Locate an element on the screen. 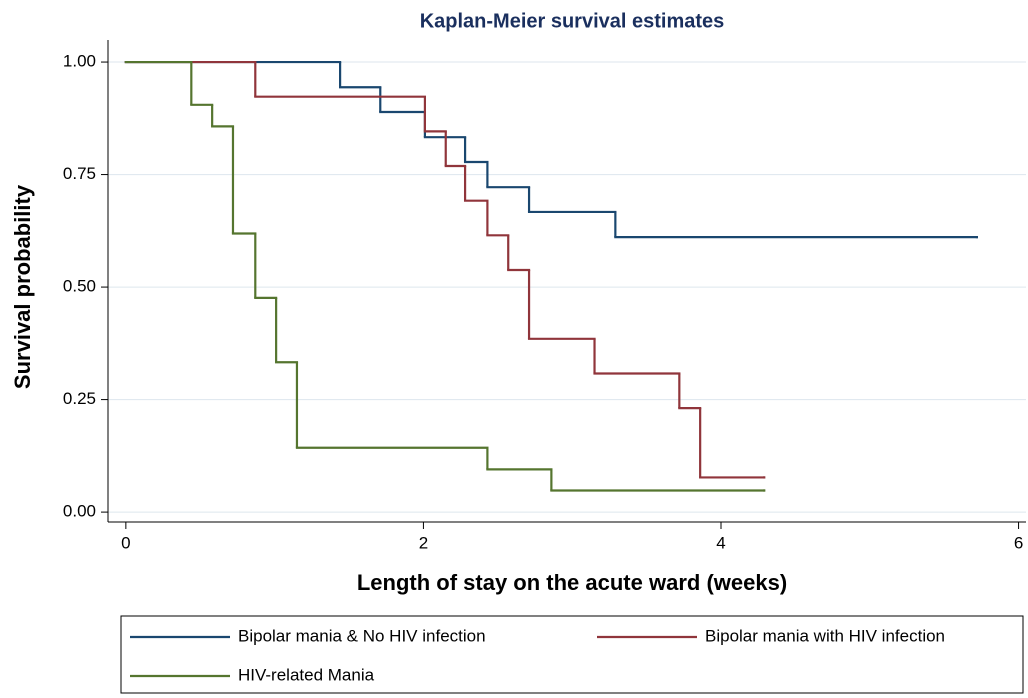  y-tick-label: 0.25 is located at coordinates (79, 398).